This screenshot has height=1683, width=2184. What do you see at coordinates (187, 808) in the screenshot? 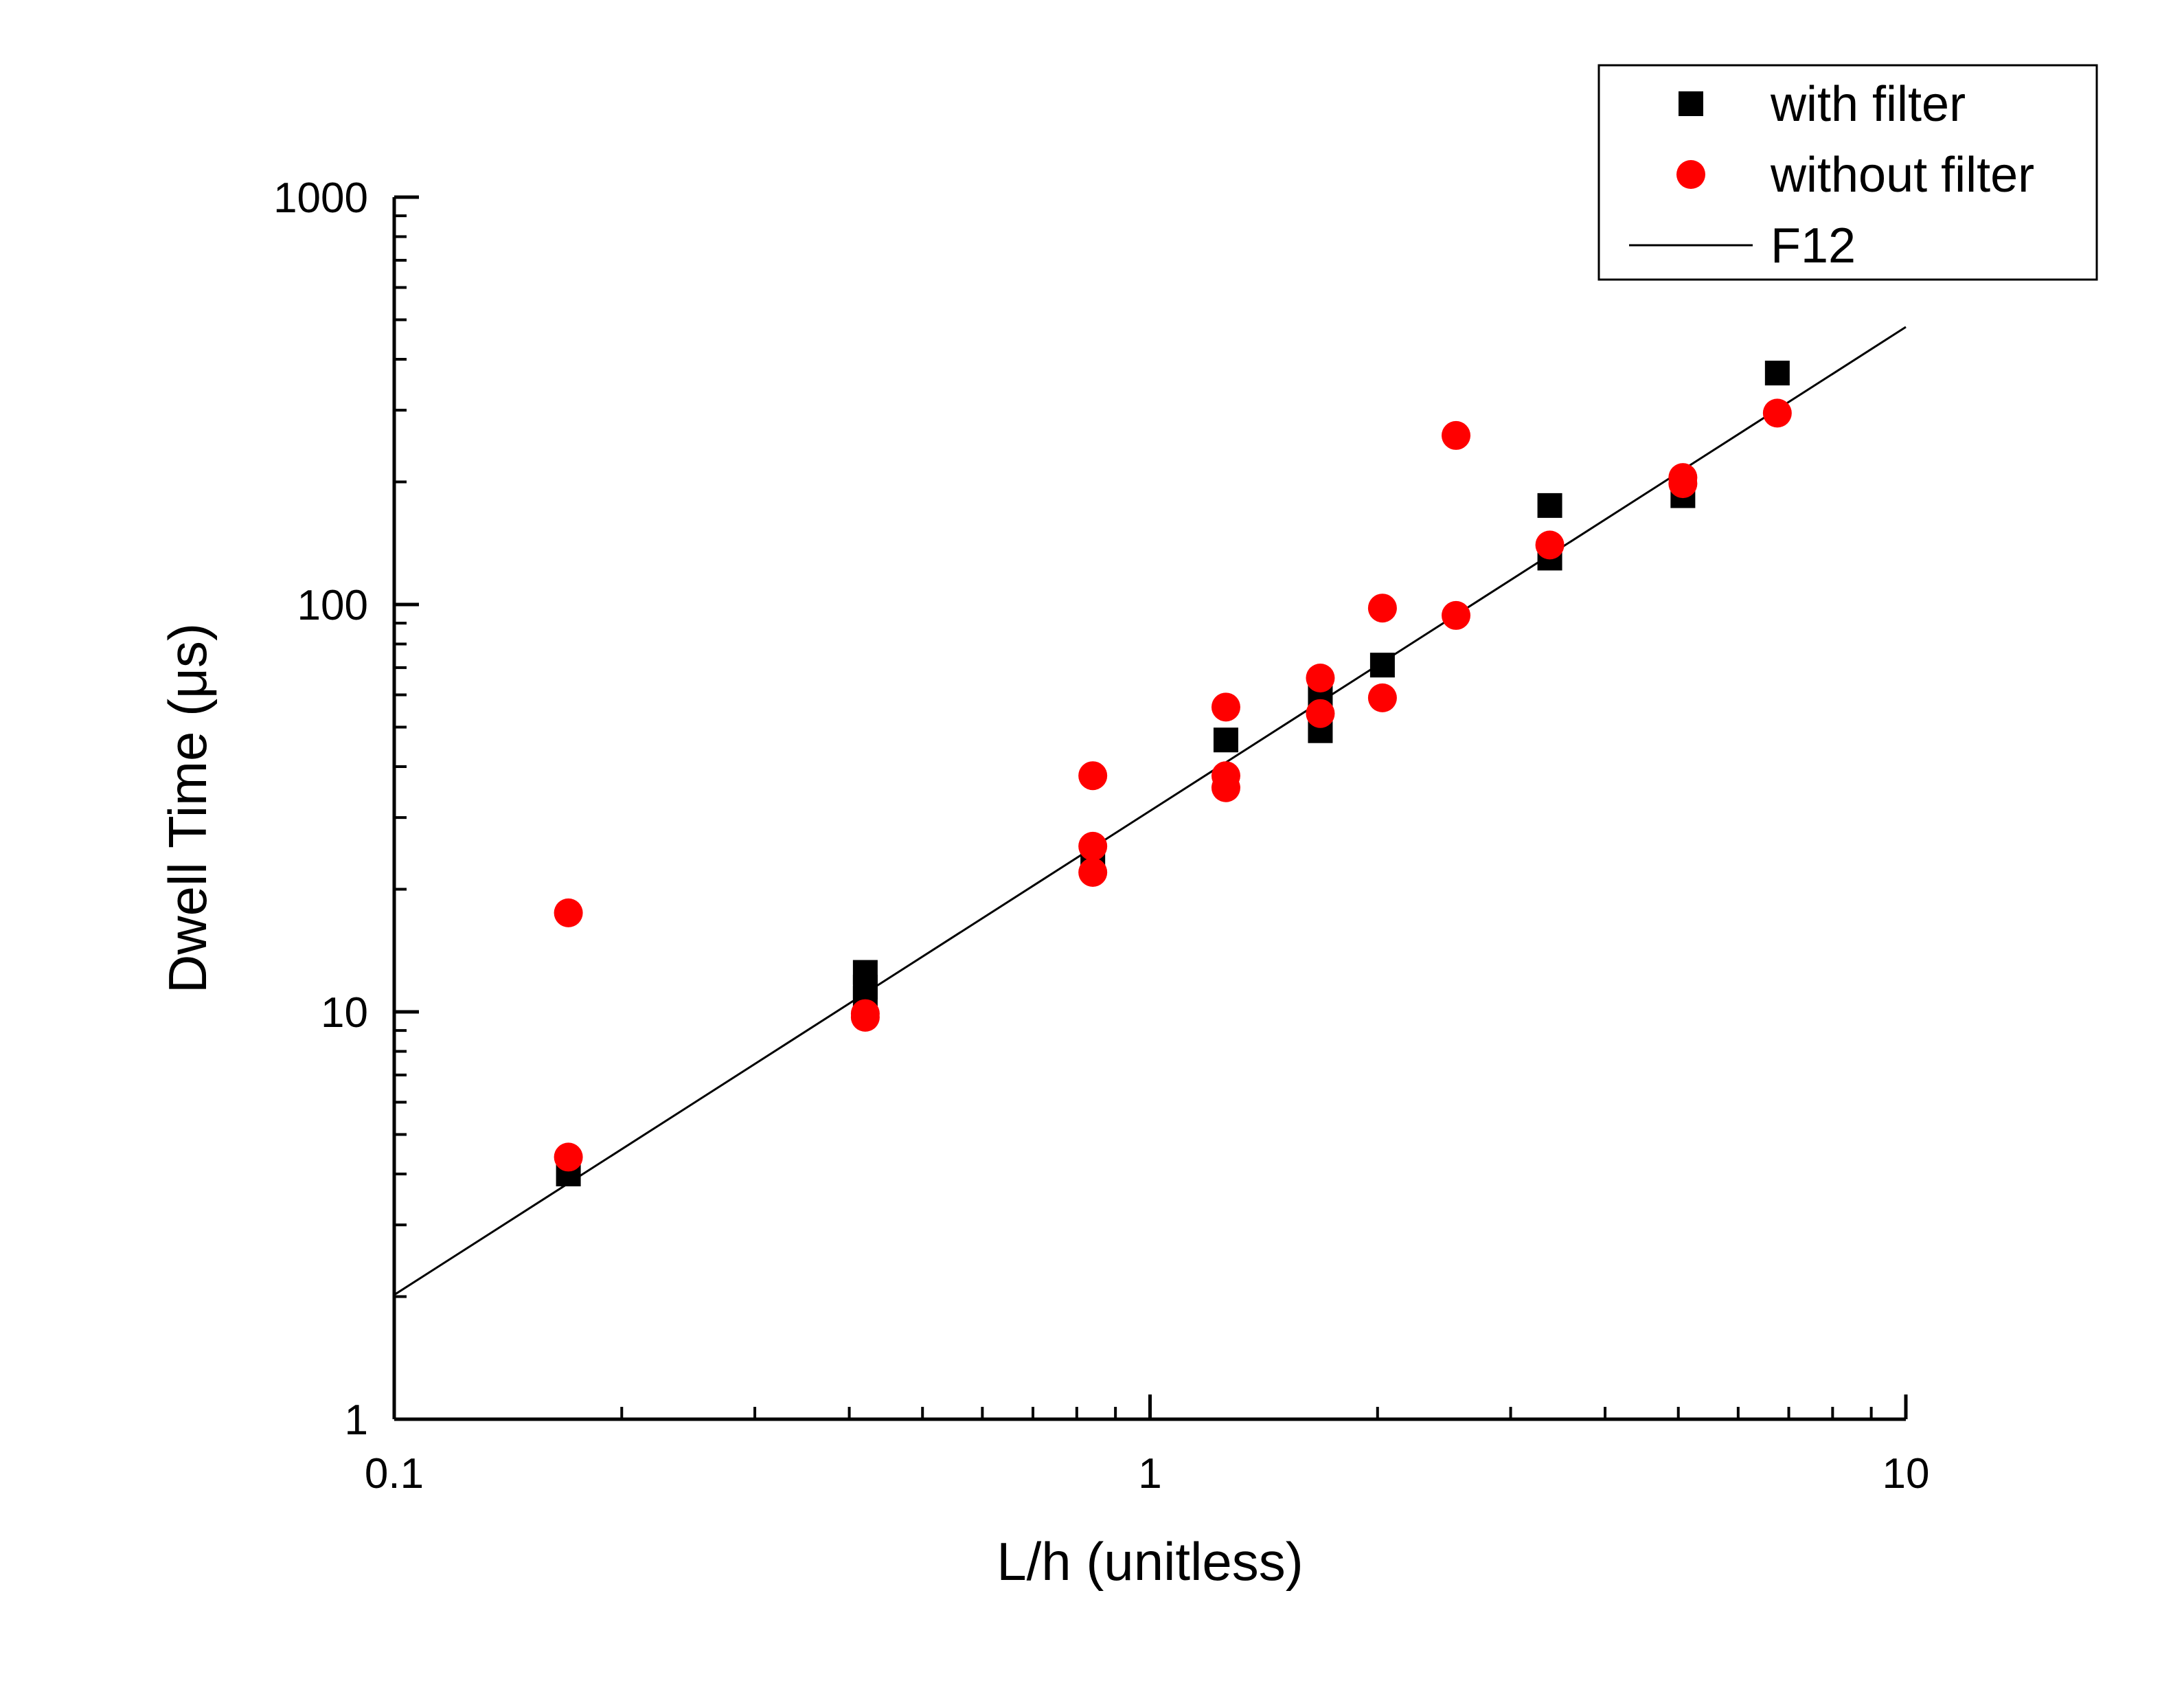
I see `y-axis-title: Dwell Time (μs)` at bounding box center [187, 808].